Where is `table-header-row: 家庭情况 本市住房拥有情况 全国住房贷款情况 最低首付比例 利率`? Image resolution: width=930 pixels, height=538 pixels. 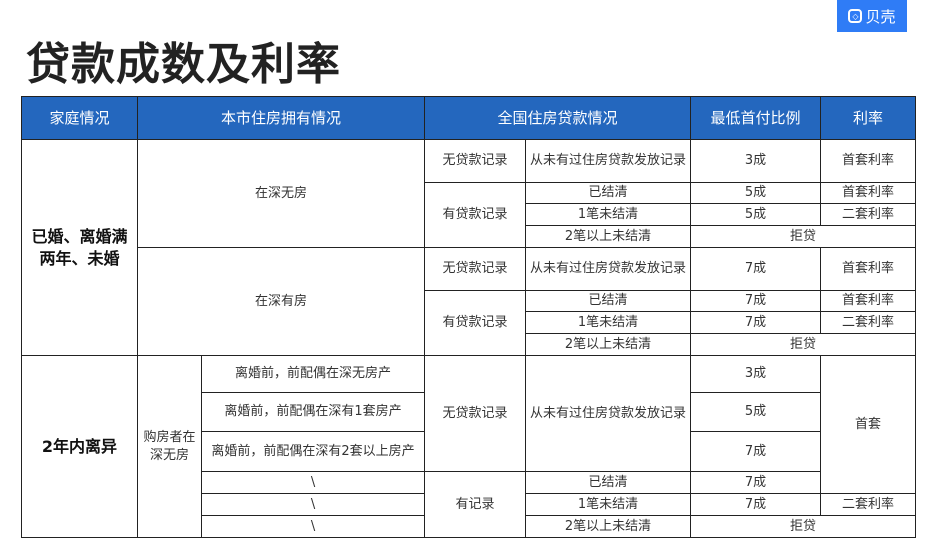 table-header-row: 家庭情况 本市住房拥有情况 全国住房贷款情况 最低首付比例 利率 is located at coordinates (469, 118).